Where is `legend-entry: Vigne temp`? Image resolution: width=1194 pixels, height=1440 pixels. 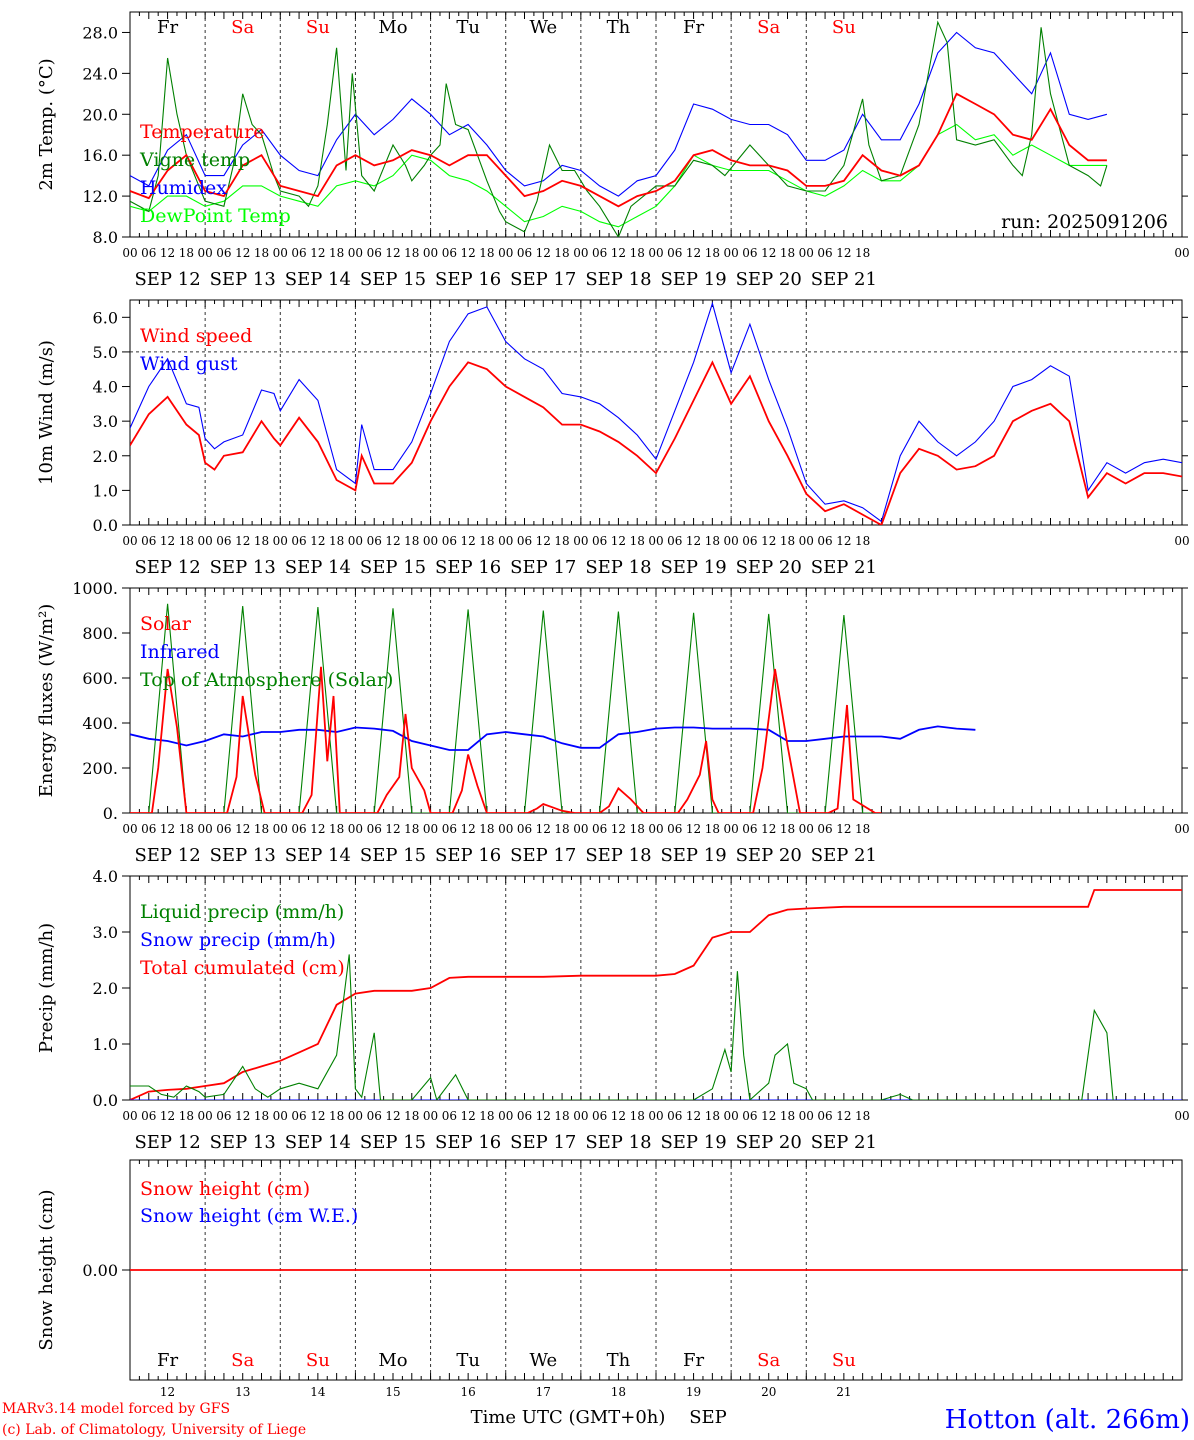 legend-entry: Vigne temp is located at coordinates (194, 160).